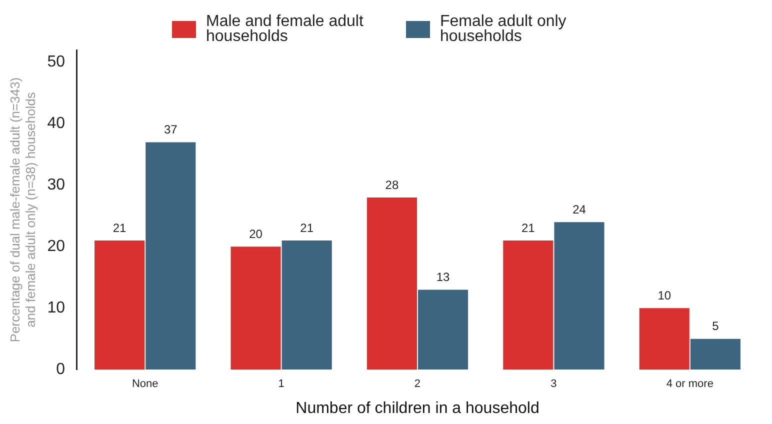 Image resolution: width=772 pixels, height=424 pixels. What do you see at coordinates (171, 129) in the screenshot?
I see `data-label: 37` at bounding box center [171, 129].